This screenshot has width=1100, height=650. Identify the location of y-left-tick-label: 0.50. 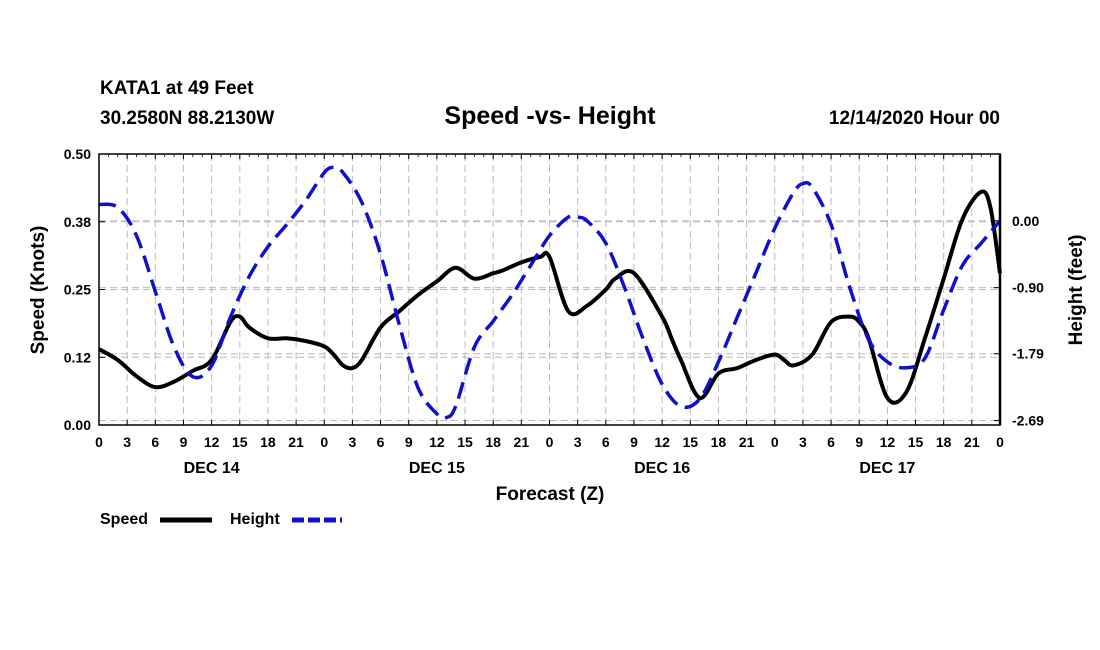
(77, 154).